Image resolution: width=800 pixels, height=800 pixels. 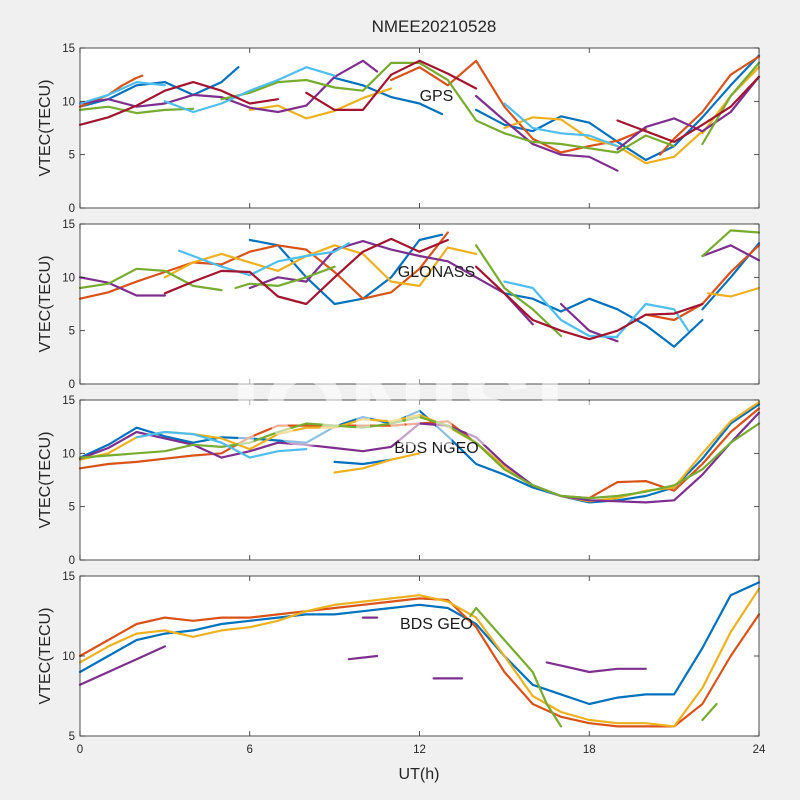 What do you see at coordinates (436, 624) in the screenshot?
I see `panel-label: BDS GEO` at bounding box center [436, 624].